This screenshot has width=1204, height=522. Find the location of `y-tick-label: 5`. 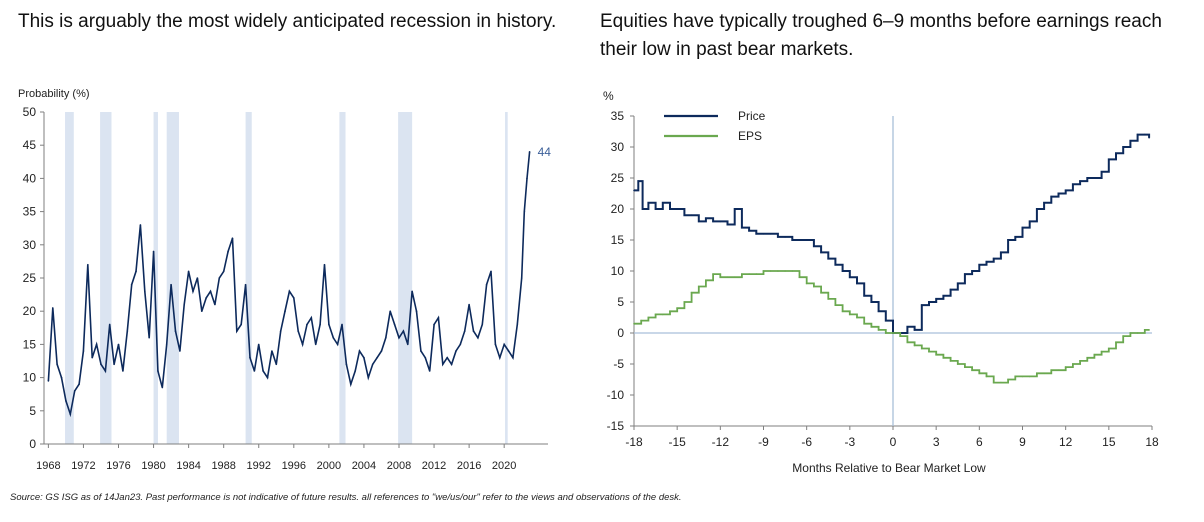

y-tick-label: 5 is located at coordinates (32, 411).